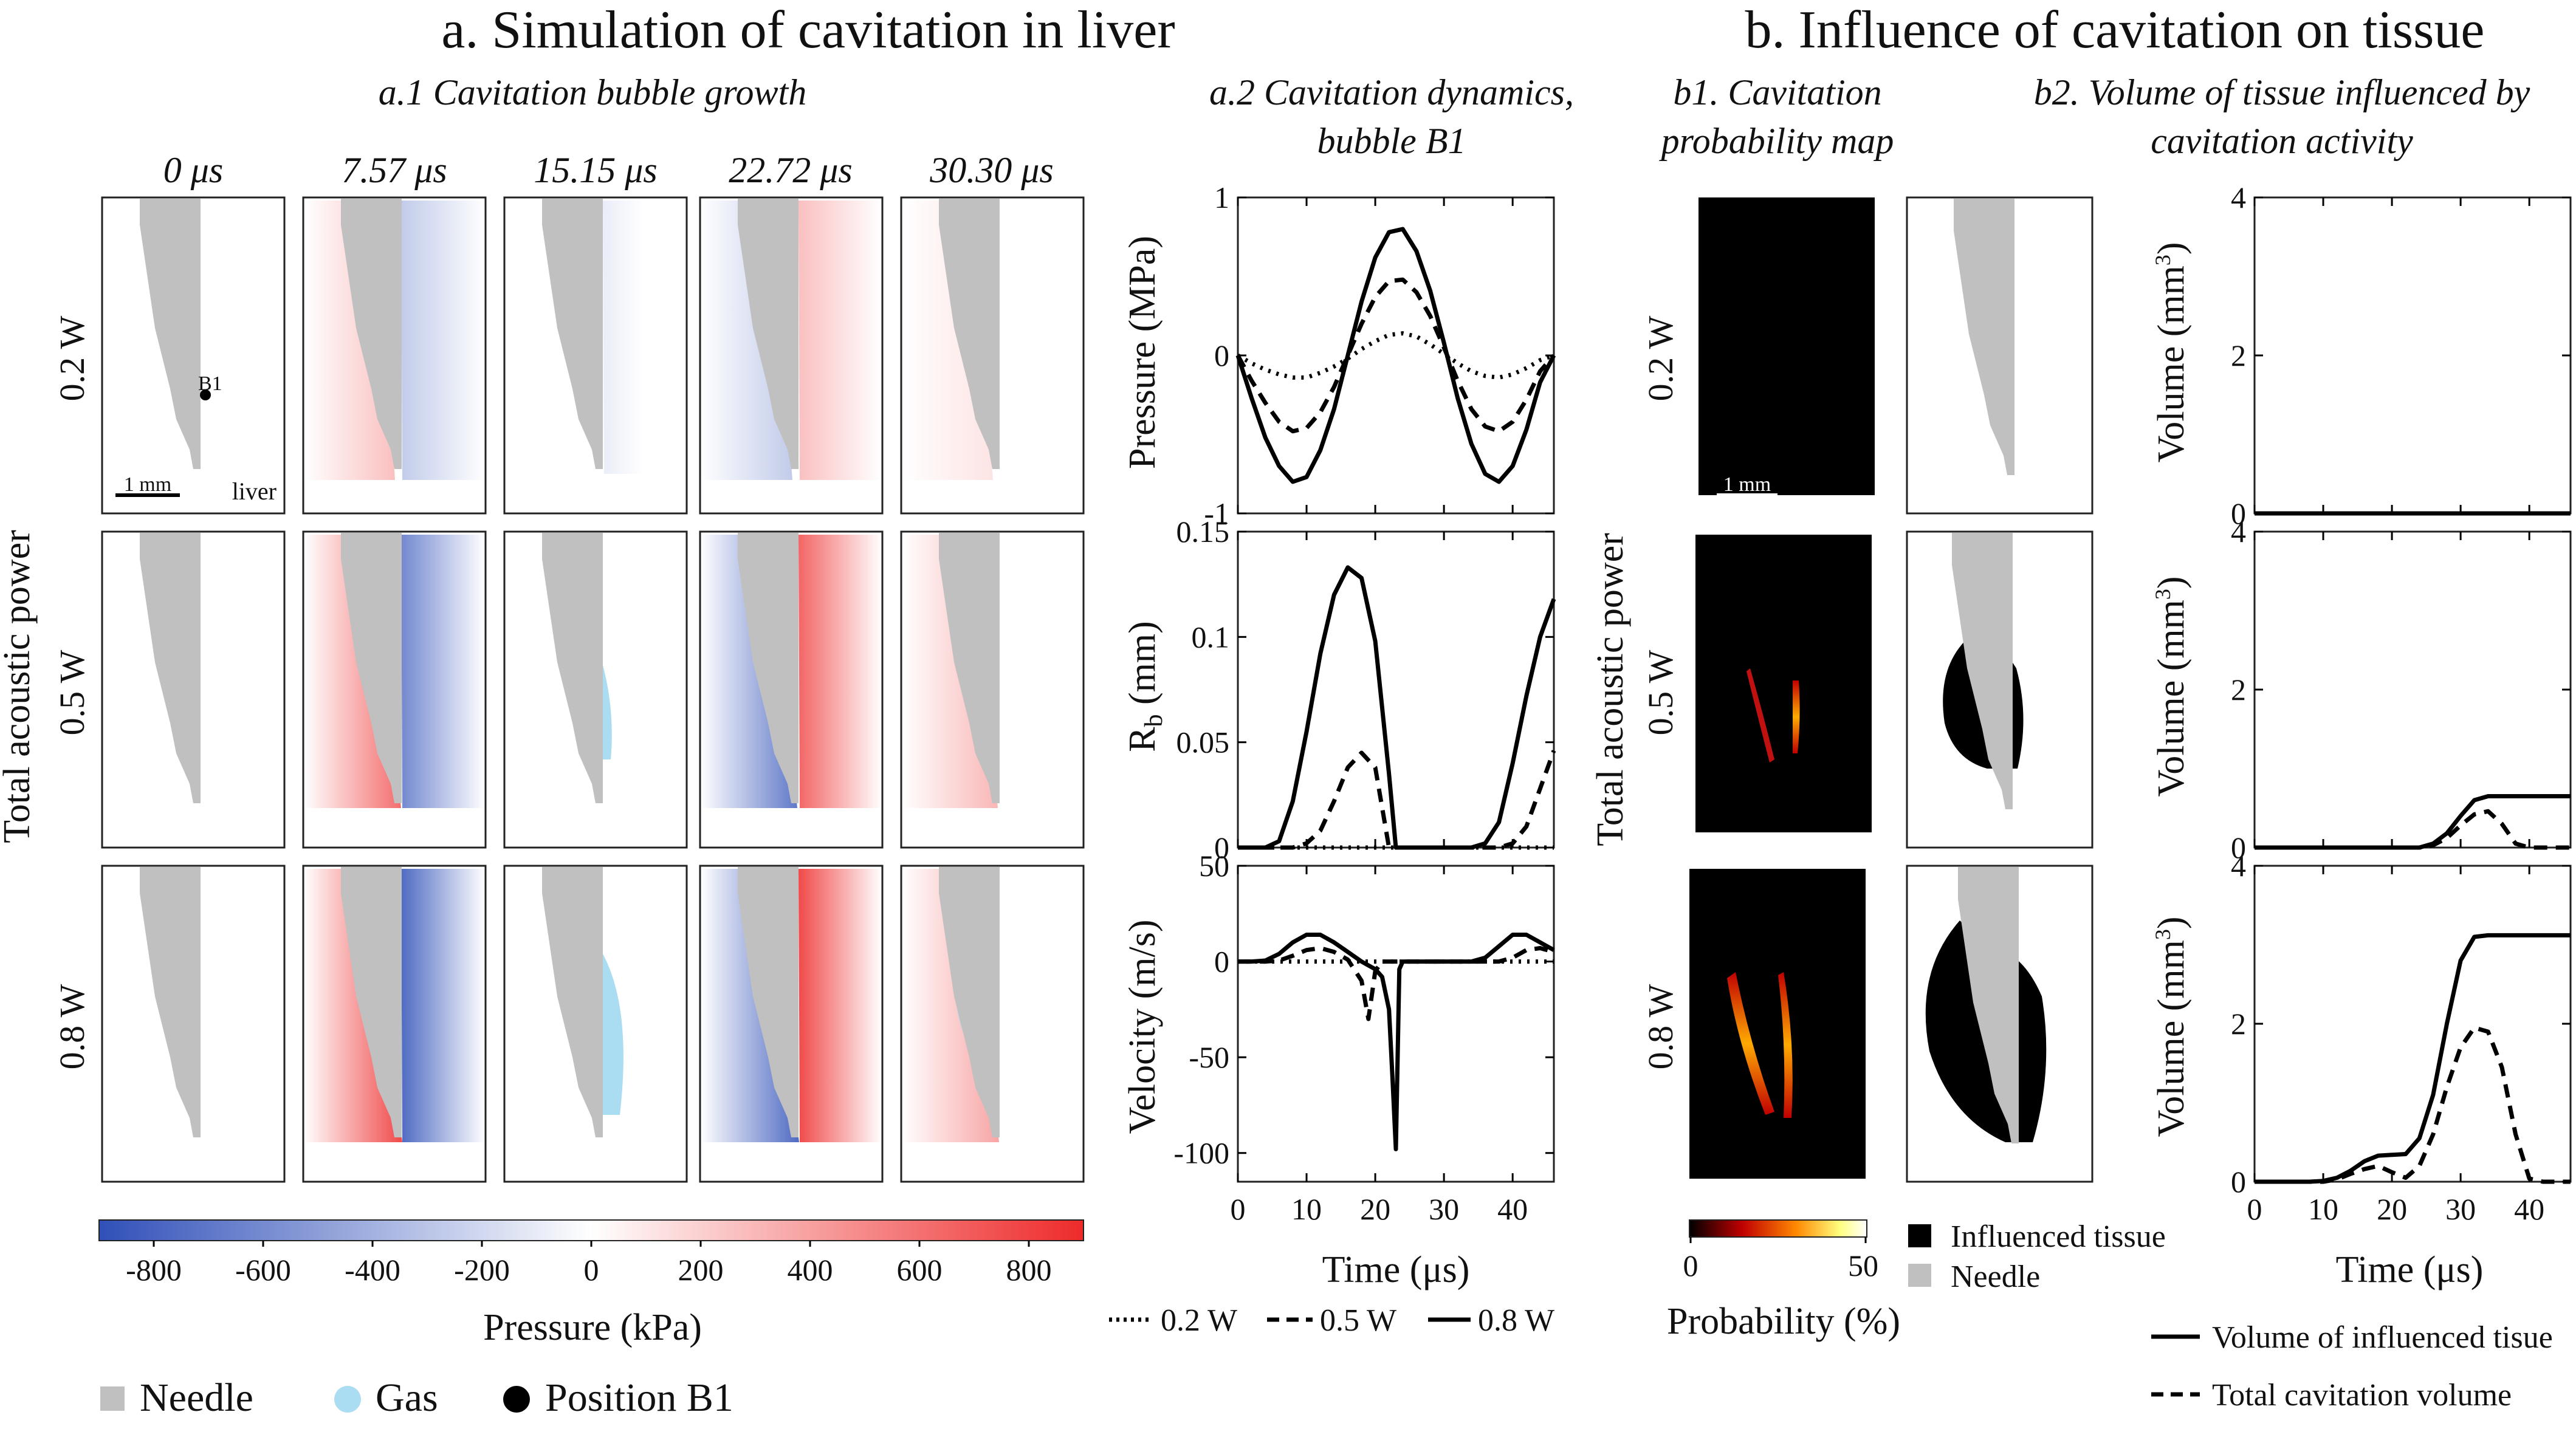 This screenshot has width=2576, height=1429. What do you see at coordinates (1216, 513) in the screenshot?
I see `y-tick-label: -1` at bounding box center [1216, 513].